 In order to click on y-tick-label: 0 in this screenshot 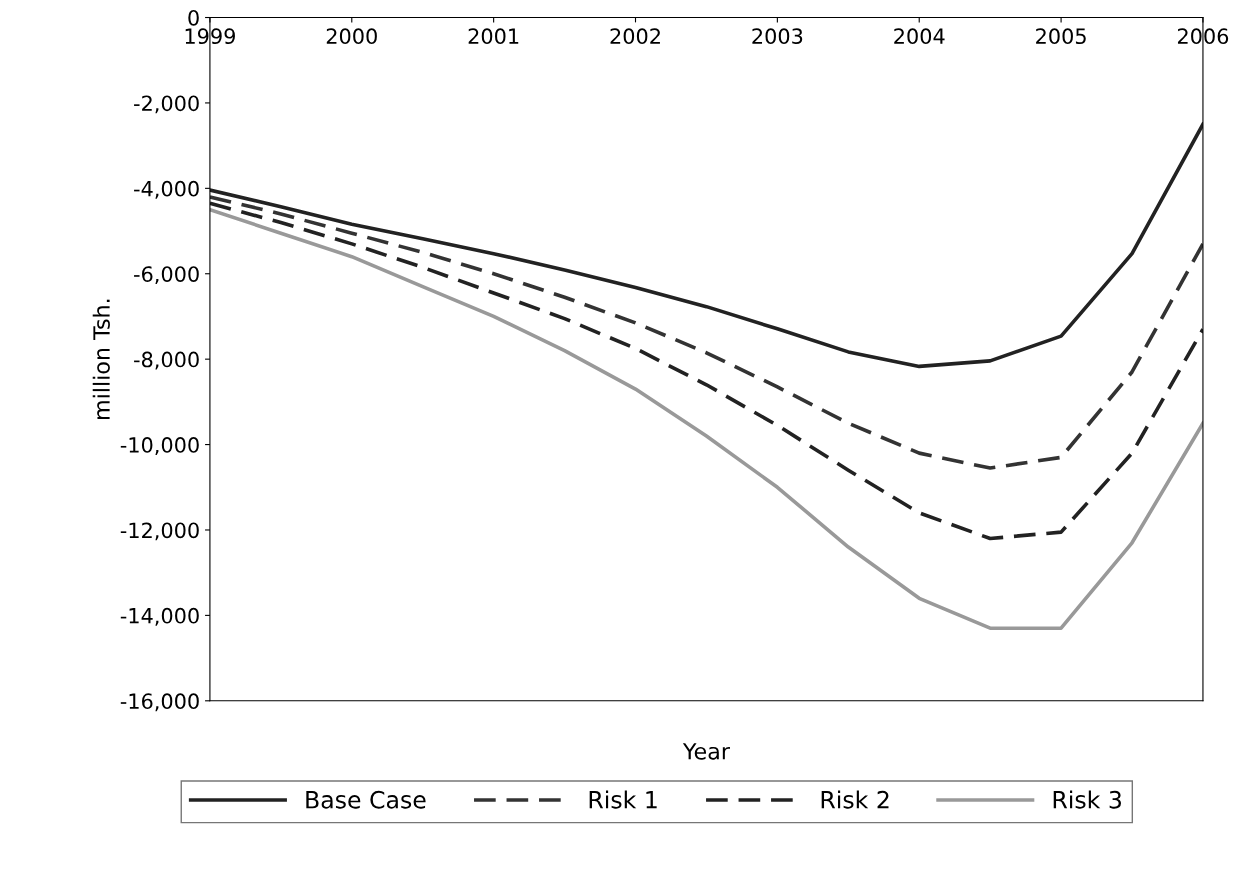, I will do `click(193, 17)`.